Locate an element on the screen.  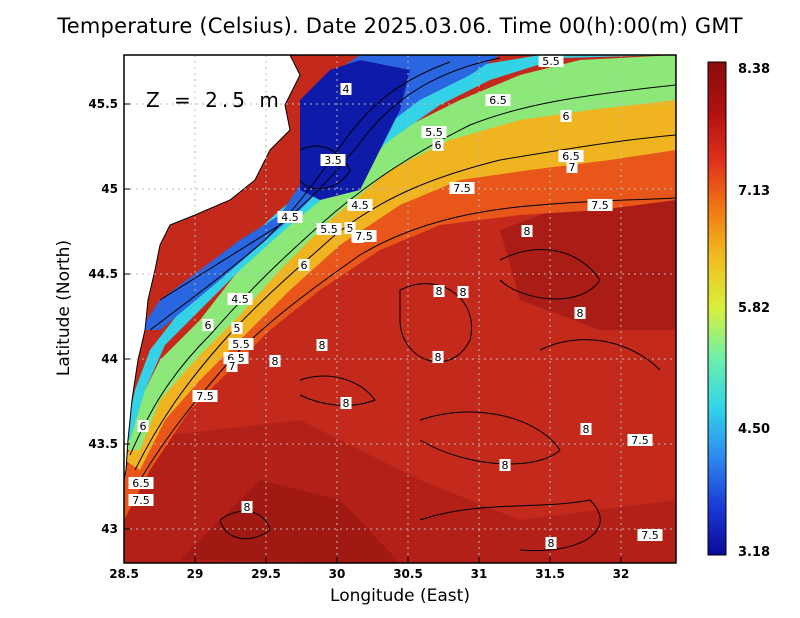
y-tick-label: 44.5 is located at coordinates (103, 274).